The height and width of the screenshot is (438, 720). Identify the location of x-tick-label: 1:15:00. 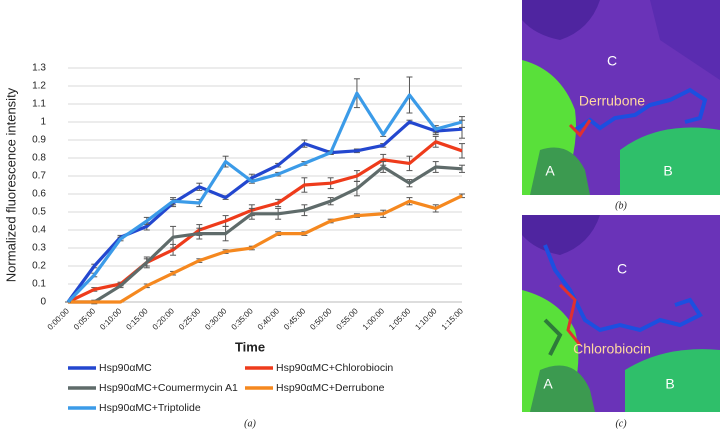
(453, 319).